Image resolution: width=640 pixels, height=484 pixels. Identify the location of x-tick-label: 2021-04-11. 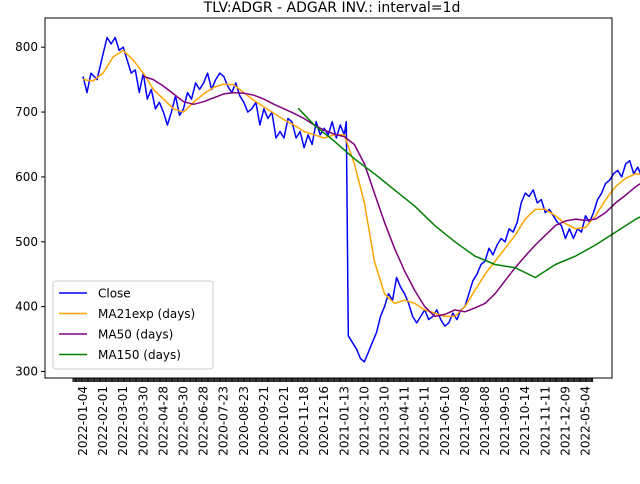
(405, 421).